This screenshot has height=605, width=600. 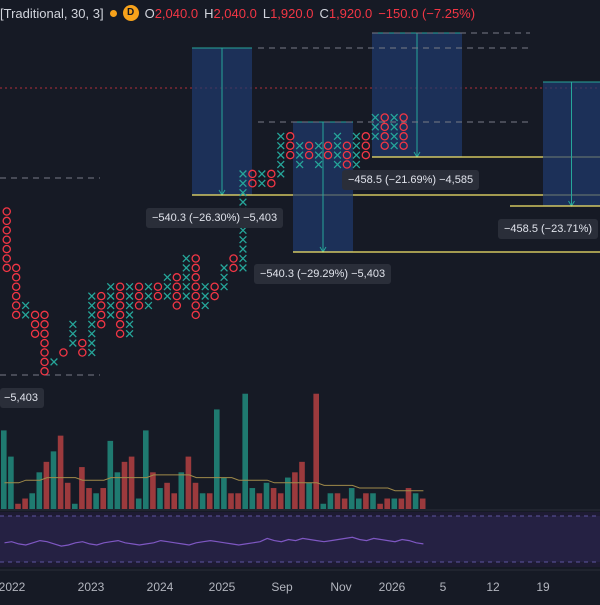 I want to click on data-badge-icon: D, so click(x=130, y=13).